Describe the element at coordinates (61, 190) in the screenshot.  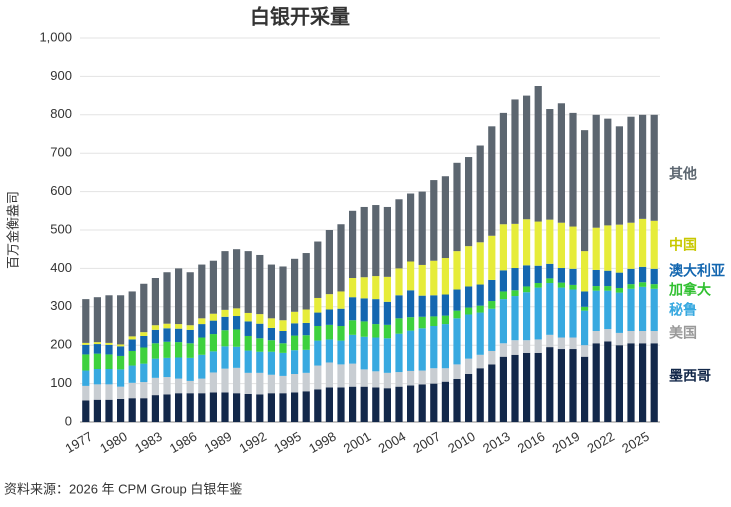
I see `y-tick-label: 600` at that location.